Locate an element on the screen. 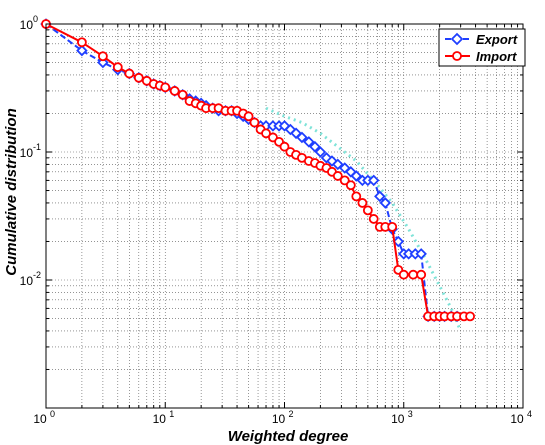  legend-label-export: Export is located at coordinates (497, 39).